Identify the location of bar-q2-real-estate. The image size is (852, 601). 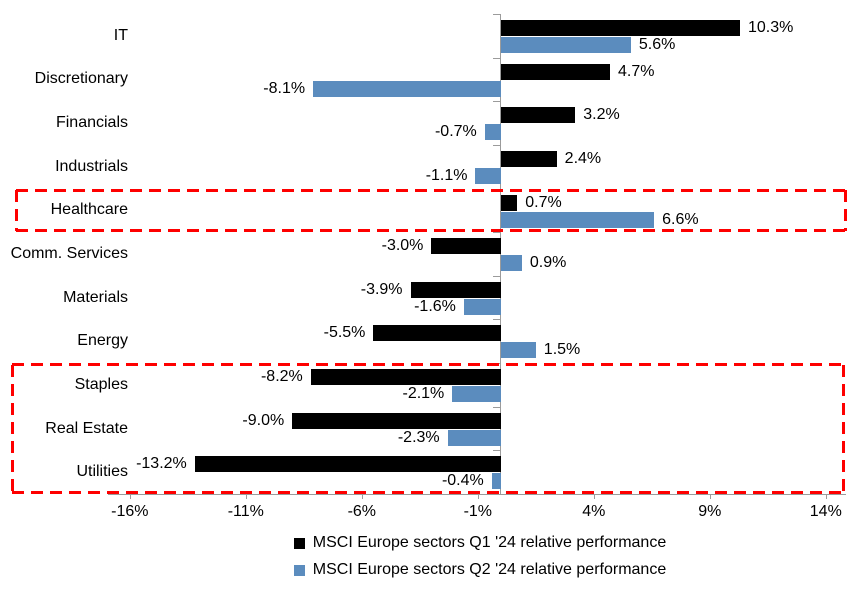
(474, 437).